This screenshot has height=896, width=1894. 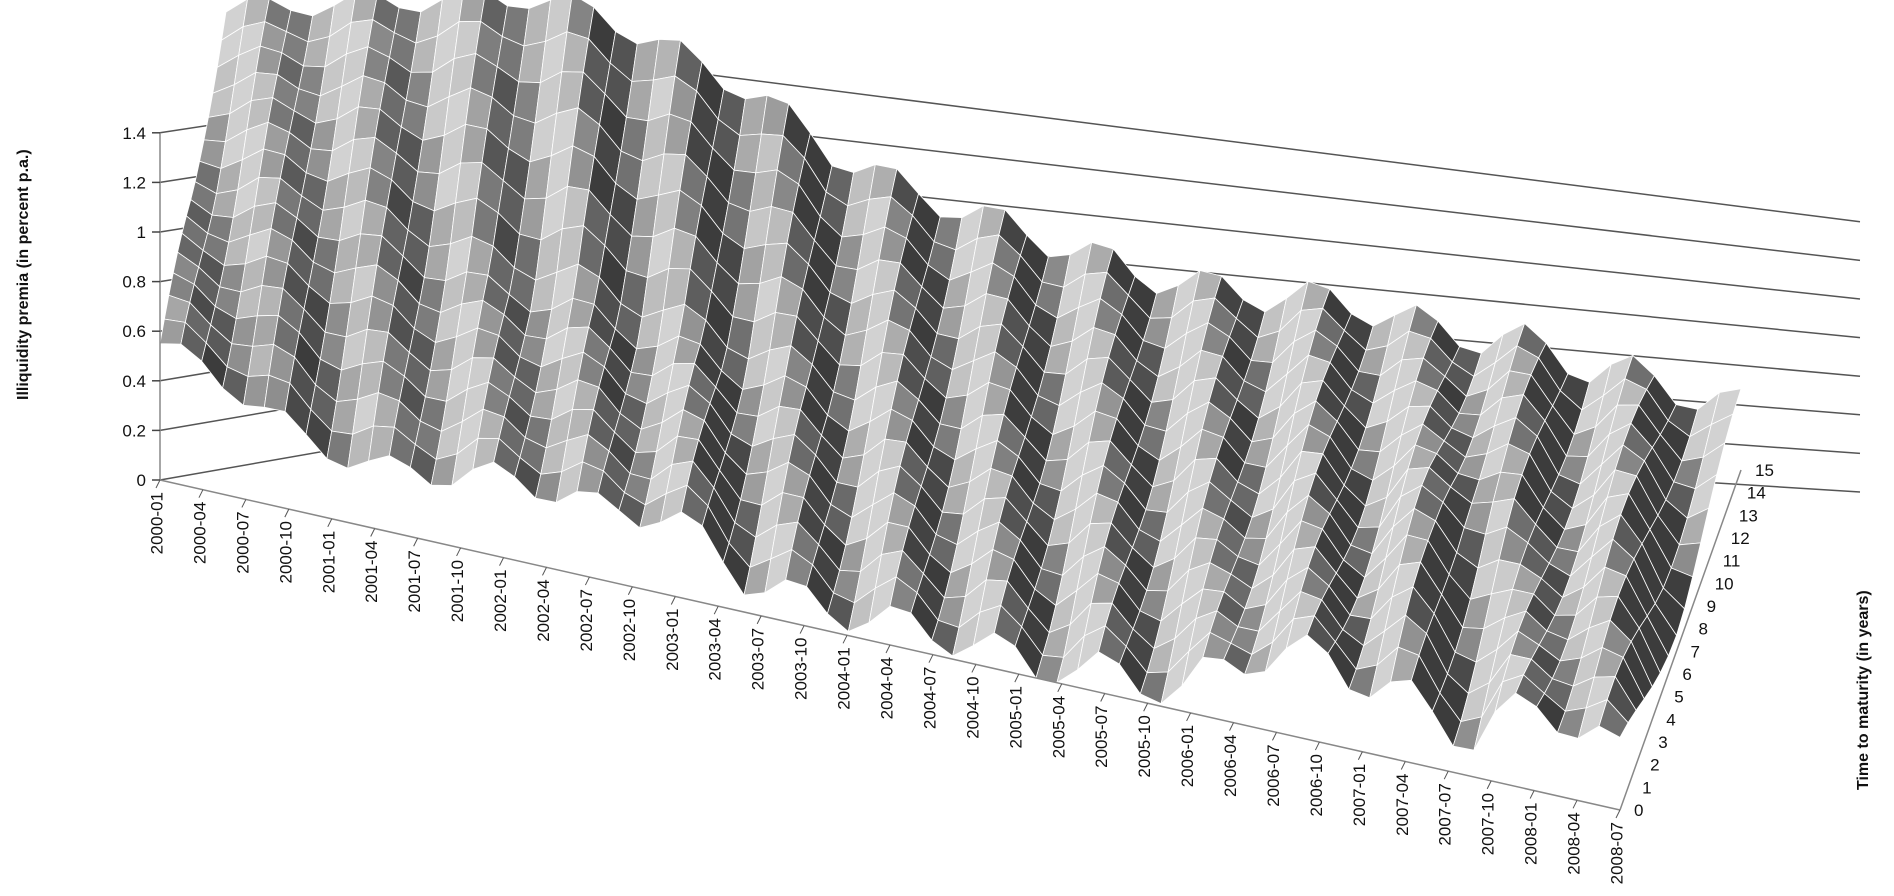 What do you see at coordinates (1680, 640) in the screenshot?
I see `maturity-axis-line` at bounding box center [1680, 640].